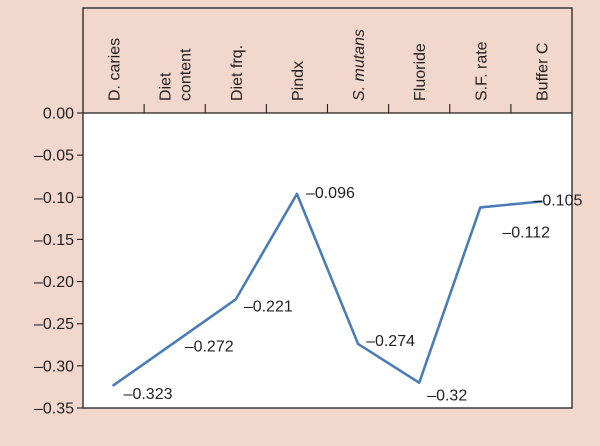  I want to click on data-label: –0.112, so click(526, 232).